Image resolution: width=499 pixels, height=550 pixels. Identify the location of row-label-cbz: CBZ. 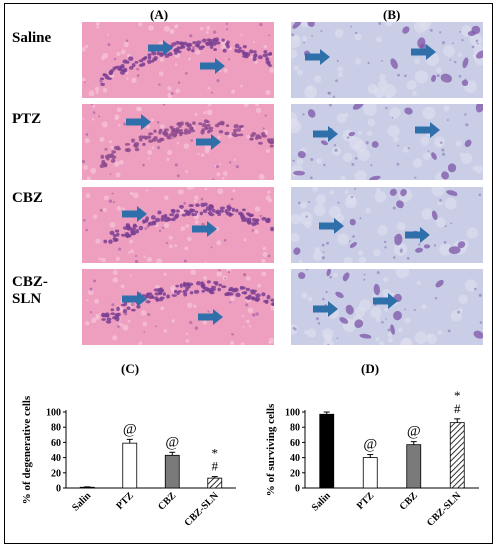
(27, 198).